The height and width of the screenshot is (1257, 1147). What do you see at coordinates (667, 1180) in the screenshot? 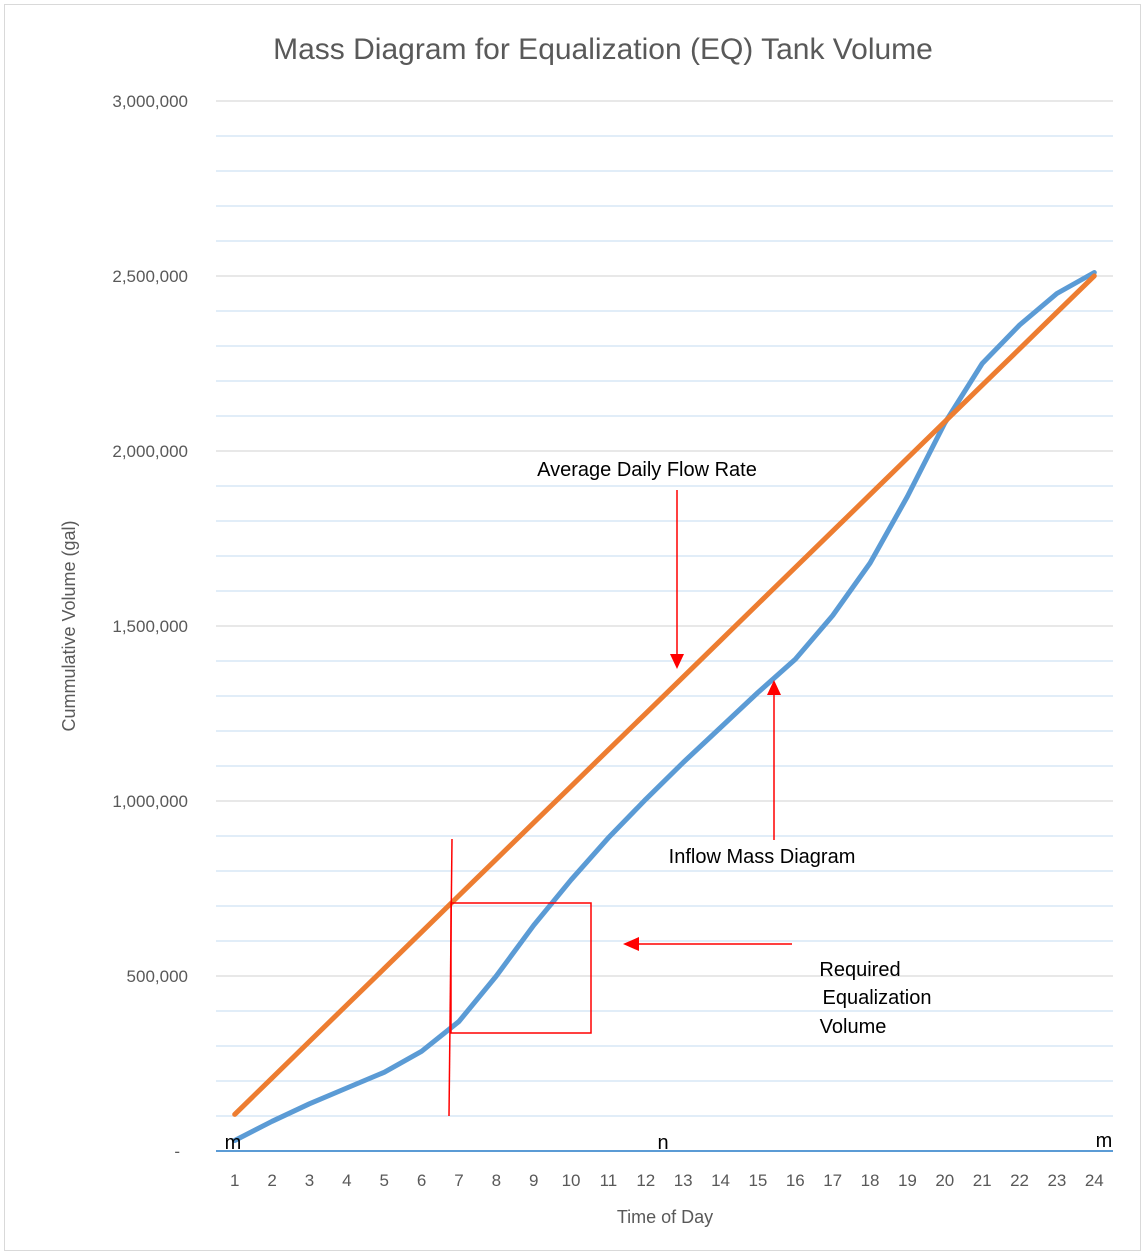
I see `x-axis-tick-labels: 1 2 3 4 5 6 7 8 9 10 11 12 13 14 15 16 17 18 19 20 21 22 23 24` at bounding box center [667, 1180].